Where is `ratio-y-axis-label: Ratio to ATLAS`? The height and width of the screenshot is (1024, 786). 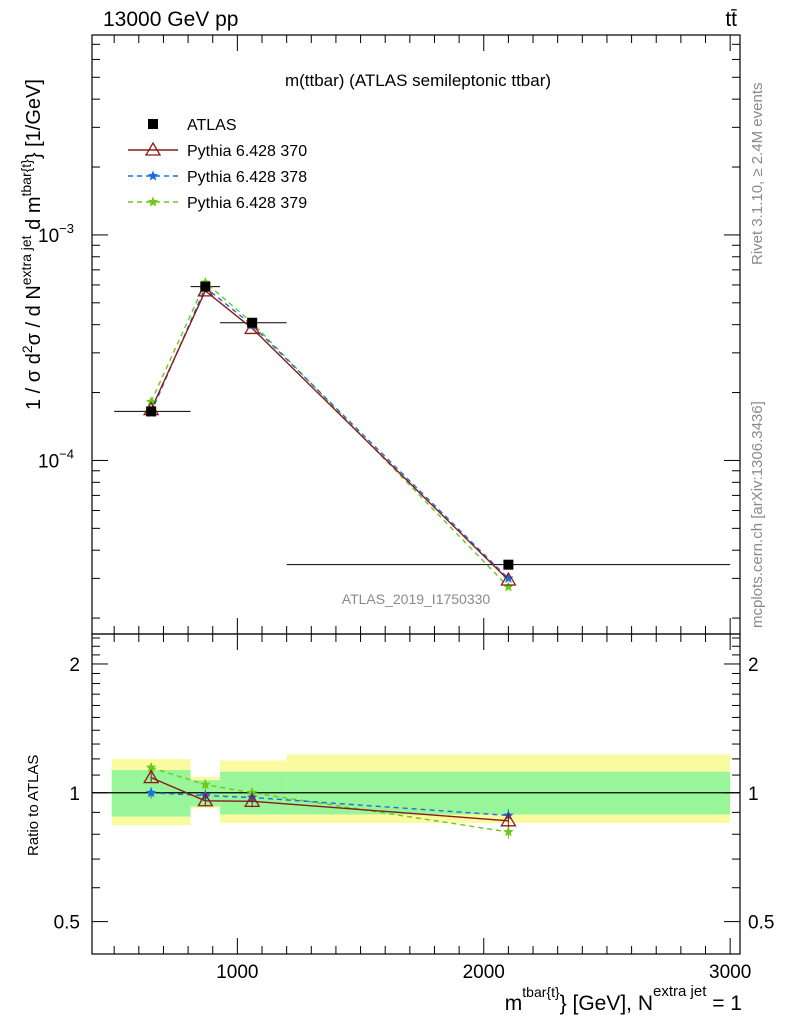 ratio-y-axis-label: Ratio to ATLAS is located at coordinates (33, 805).